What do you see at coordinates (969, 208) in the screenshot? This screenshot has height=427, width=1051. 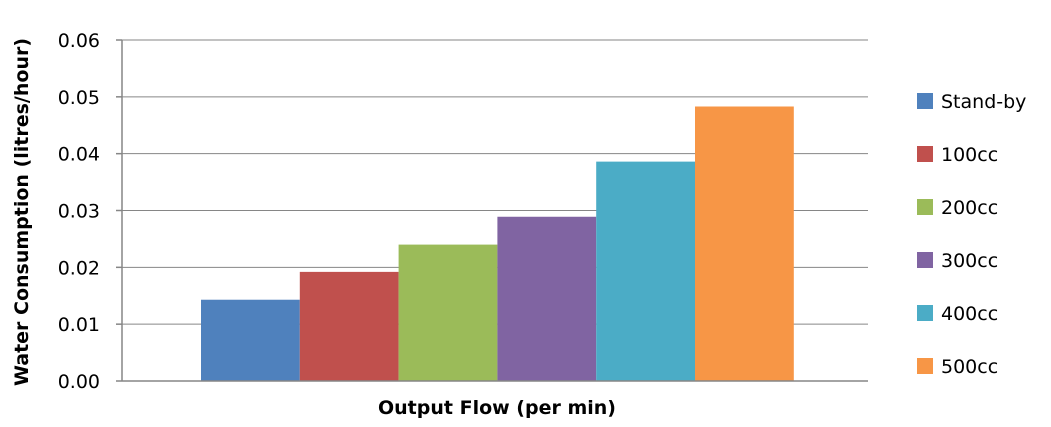 I see `legend-label: 200cc` at bounding box center [969, 208].